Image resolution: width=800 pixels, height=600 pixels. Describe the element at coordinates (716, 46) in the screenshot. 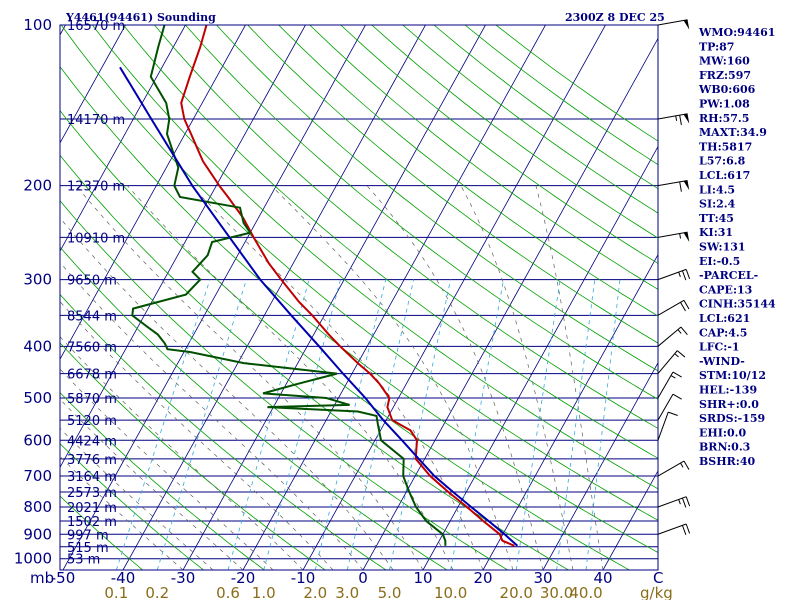

I see `sounding-index: TP:87` at that location.